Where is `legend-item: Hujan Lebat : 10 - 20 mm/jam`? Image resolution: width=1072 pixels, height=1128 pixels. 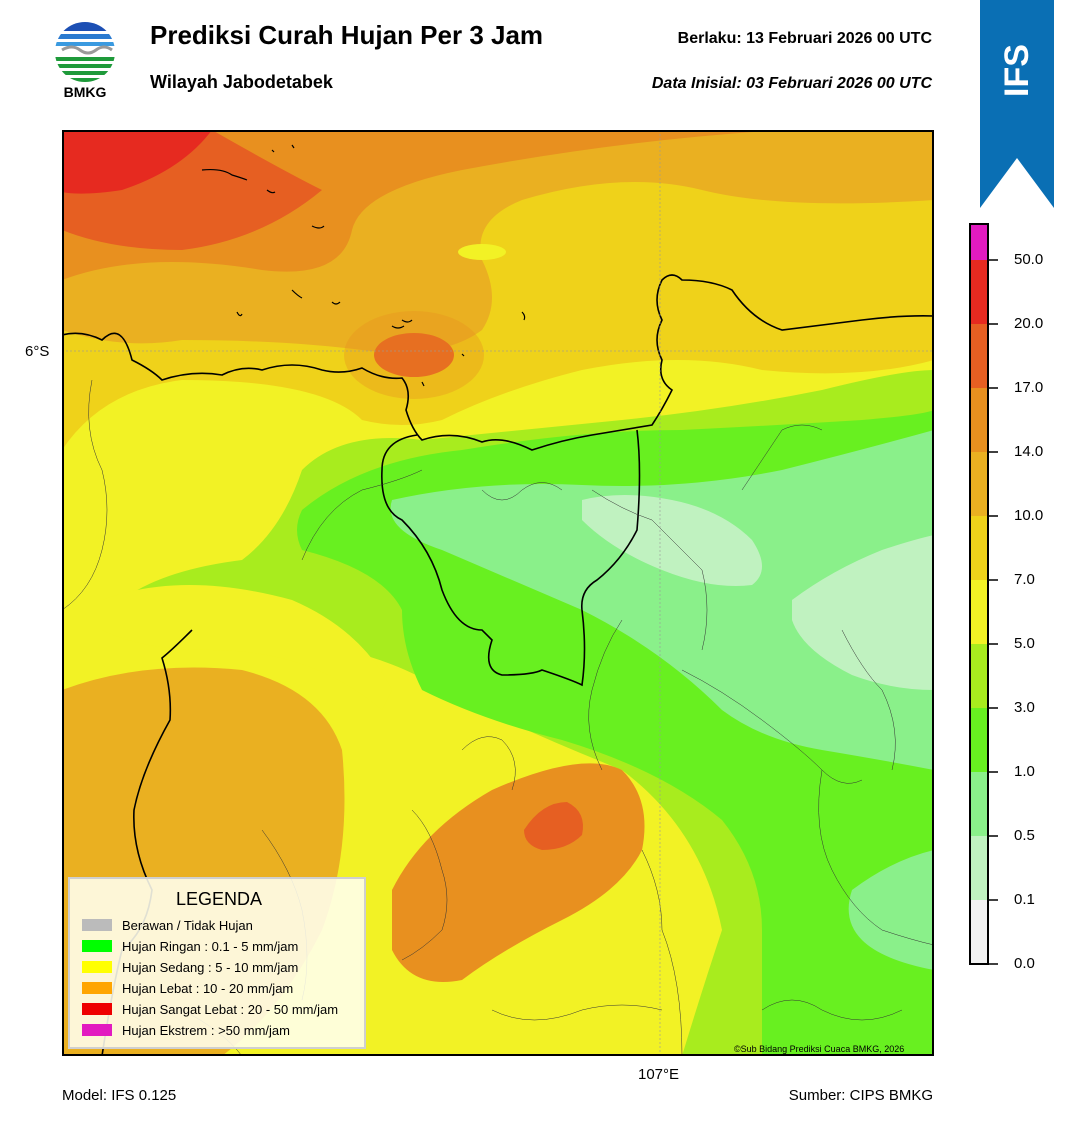 legend-item: Hujan Lebat : 10 - 20 mm/jam is located at coordinates (187, 988).